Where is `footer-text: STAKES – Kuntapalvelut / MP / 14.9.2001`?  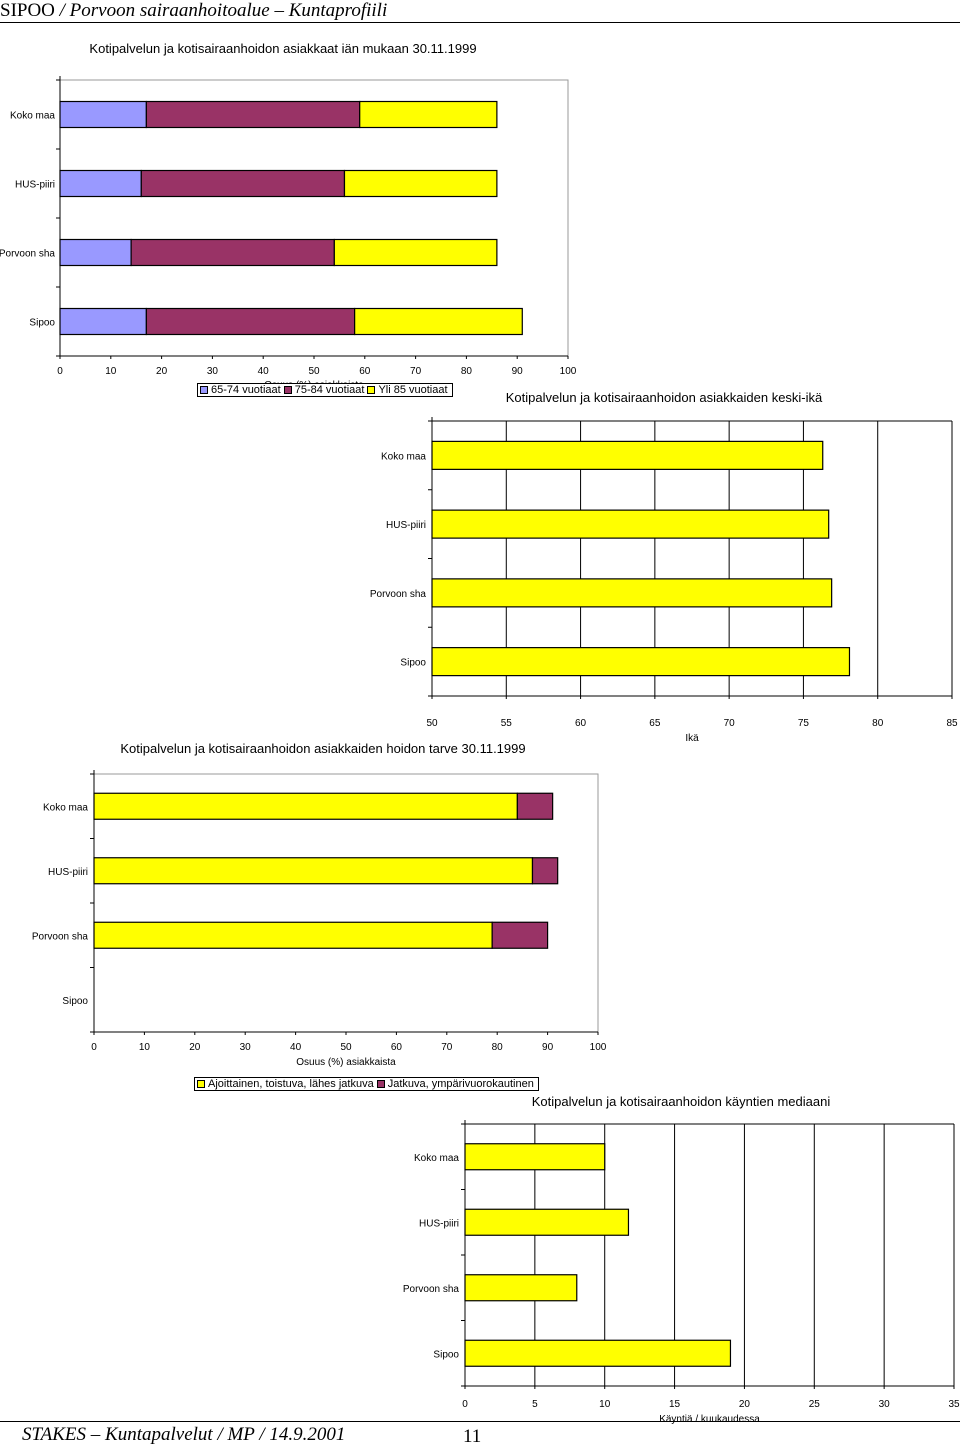
footer-text: STAKES – Kuntapalvelut / MP / 14.9.2001 is located at coordinates (184, 1434).